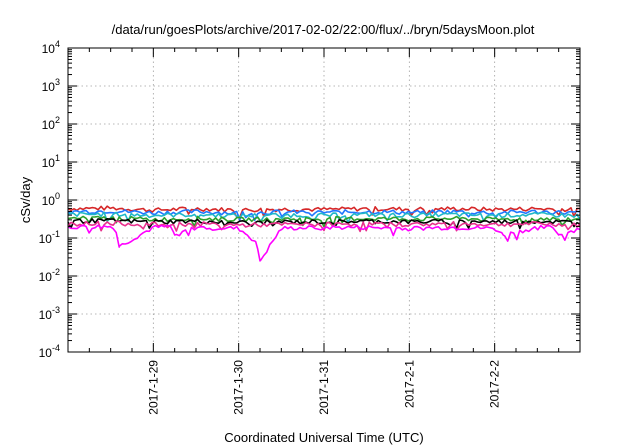  I want to click on y-tick-label: 10⁻³, so click(49, 313).